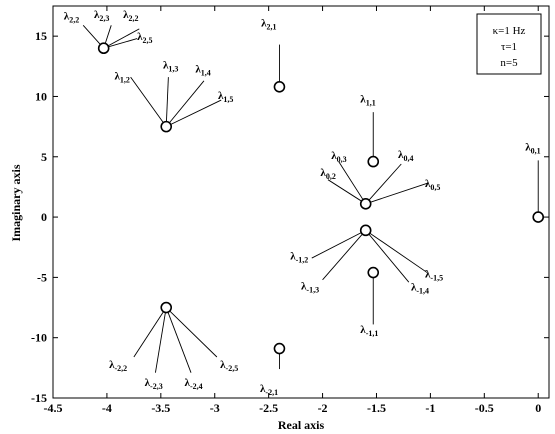 The width and height of the screenshot is (555, 434). Describe the element at coordinates (509, 47) in the screenshot. I see `legend-line-2: τ=1` at that location.